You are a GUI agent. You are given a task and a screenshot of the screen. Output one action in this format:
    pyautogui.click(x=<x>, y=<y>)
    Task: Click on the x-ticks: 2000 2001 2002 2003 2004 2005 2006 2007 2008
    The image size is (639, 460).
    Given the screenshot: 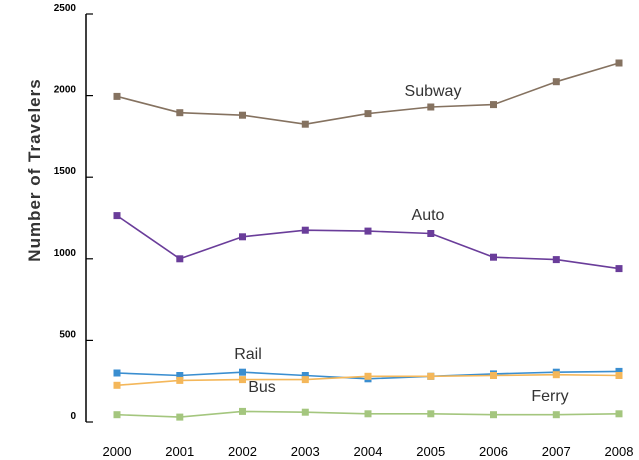 What is the action you would take?
    pyautogui.click(x=368, y=451)
    